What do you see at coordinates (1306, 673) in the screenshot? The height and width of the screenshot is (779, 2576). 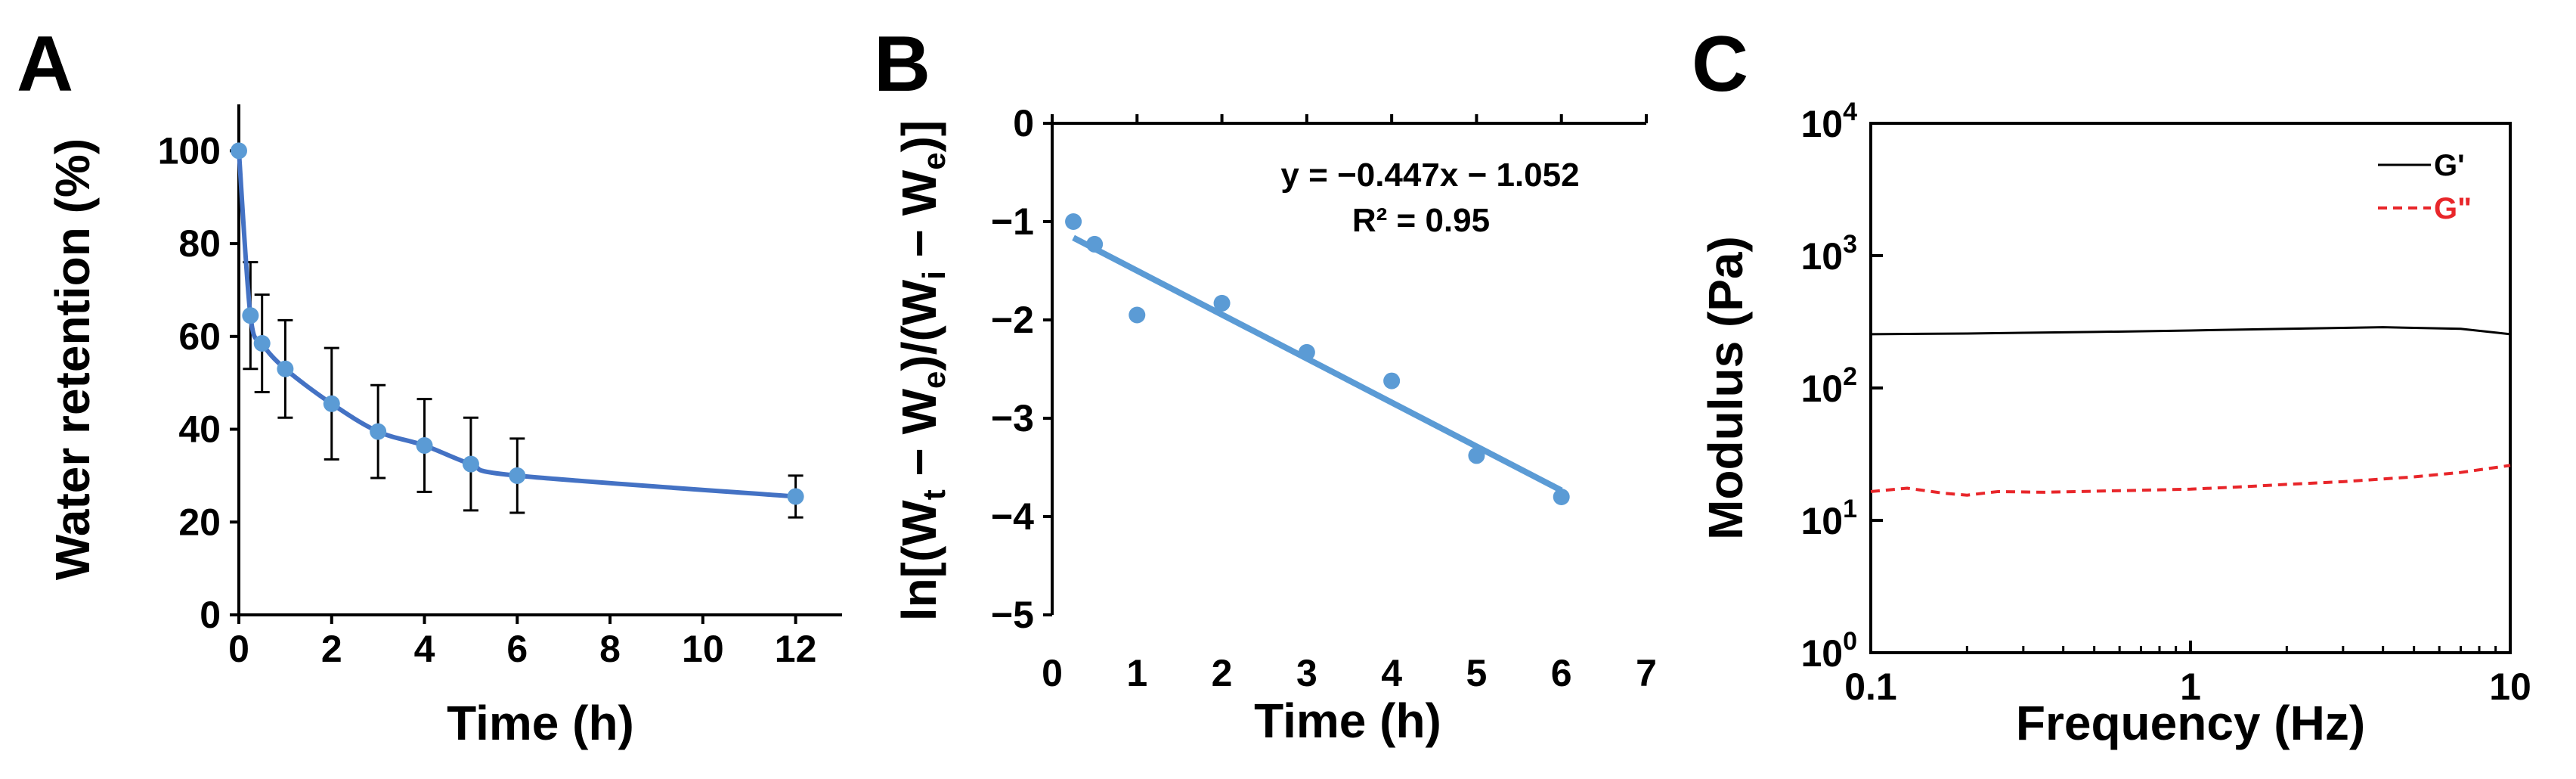 I see `x-tick-label: 3` at bounding box center [1306, 673].